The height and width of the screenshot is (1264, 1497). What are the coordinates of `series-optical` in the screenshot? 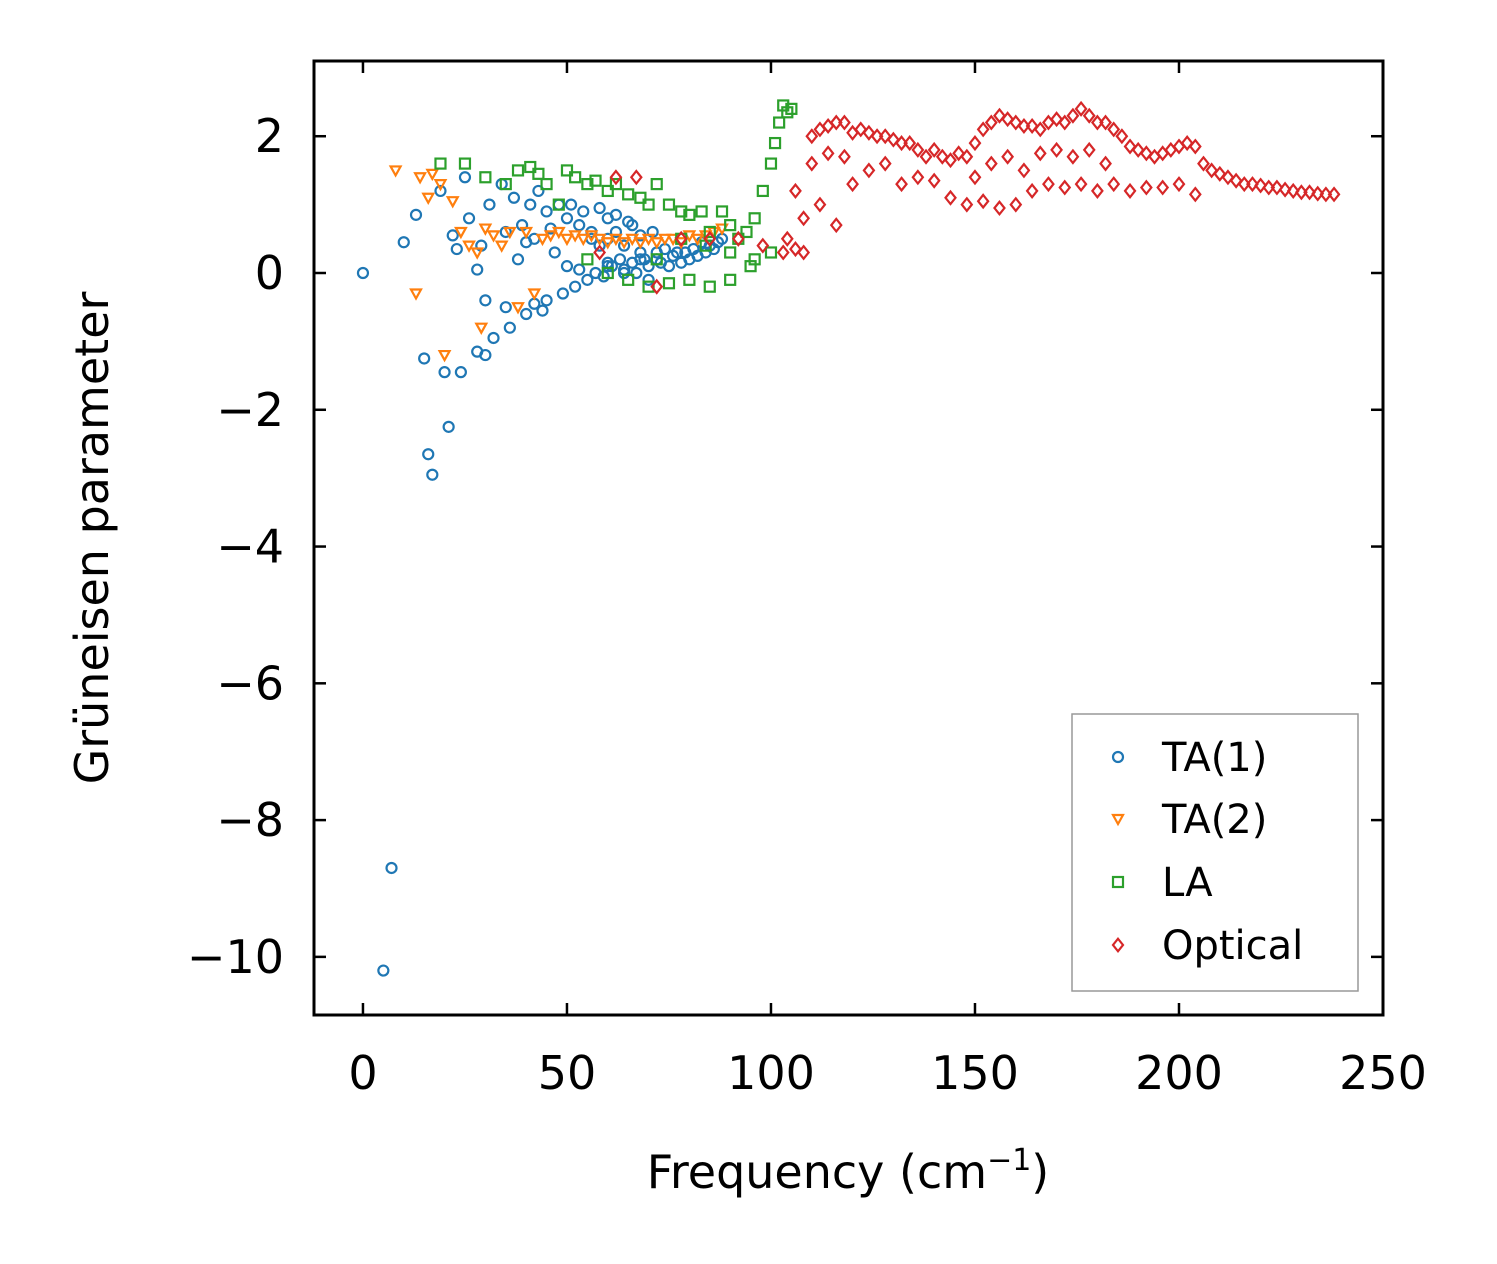 It's located at (967, 197).